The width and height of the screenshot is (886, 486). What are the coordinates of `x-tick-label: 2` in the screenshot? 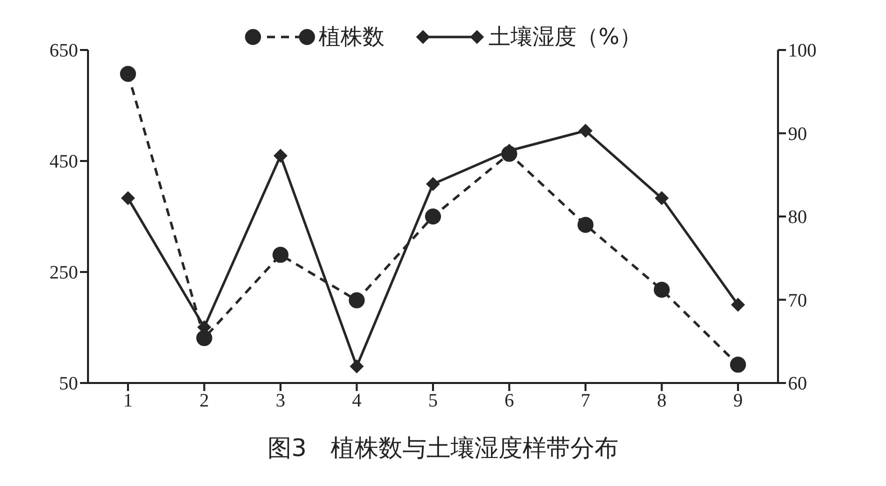 It's located at (204, 401).